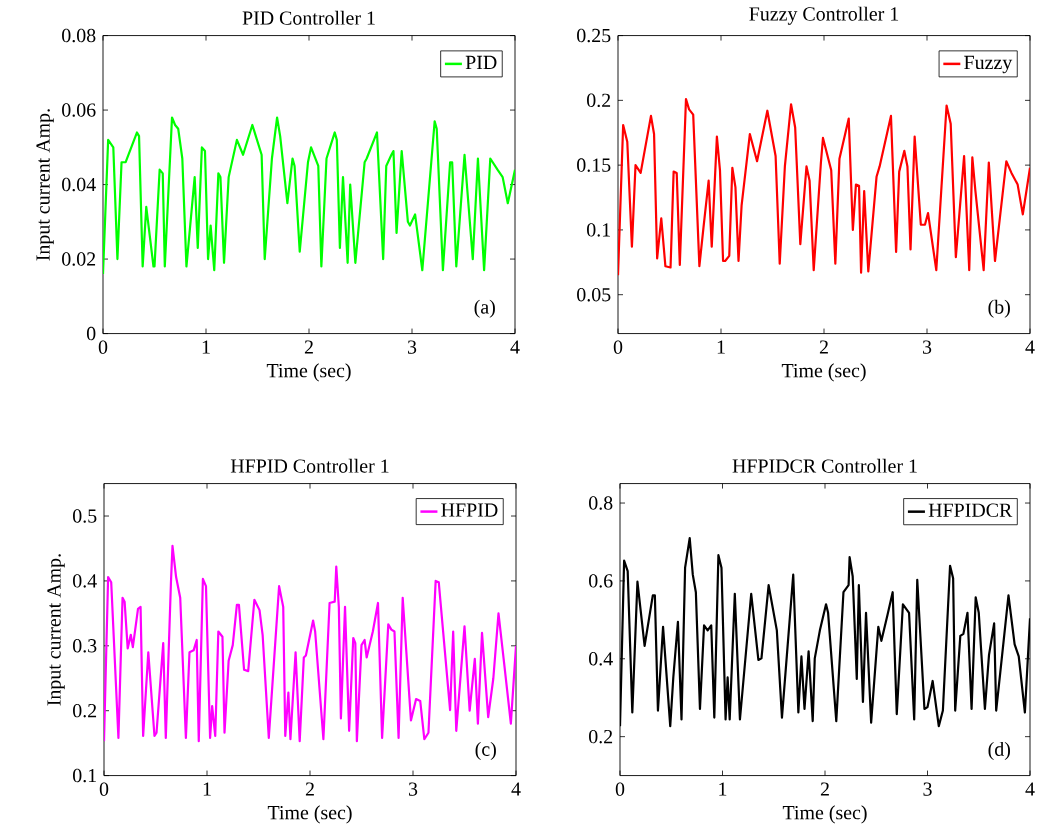 The width and height of the screenshot is (1047, 834). Describe the element at coordinates (970, 510) in the screenshot. I see `legend-label: HFPIDCR` at that location.